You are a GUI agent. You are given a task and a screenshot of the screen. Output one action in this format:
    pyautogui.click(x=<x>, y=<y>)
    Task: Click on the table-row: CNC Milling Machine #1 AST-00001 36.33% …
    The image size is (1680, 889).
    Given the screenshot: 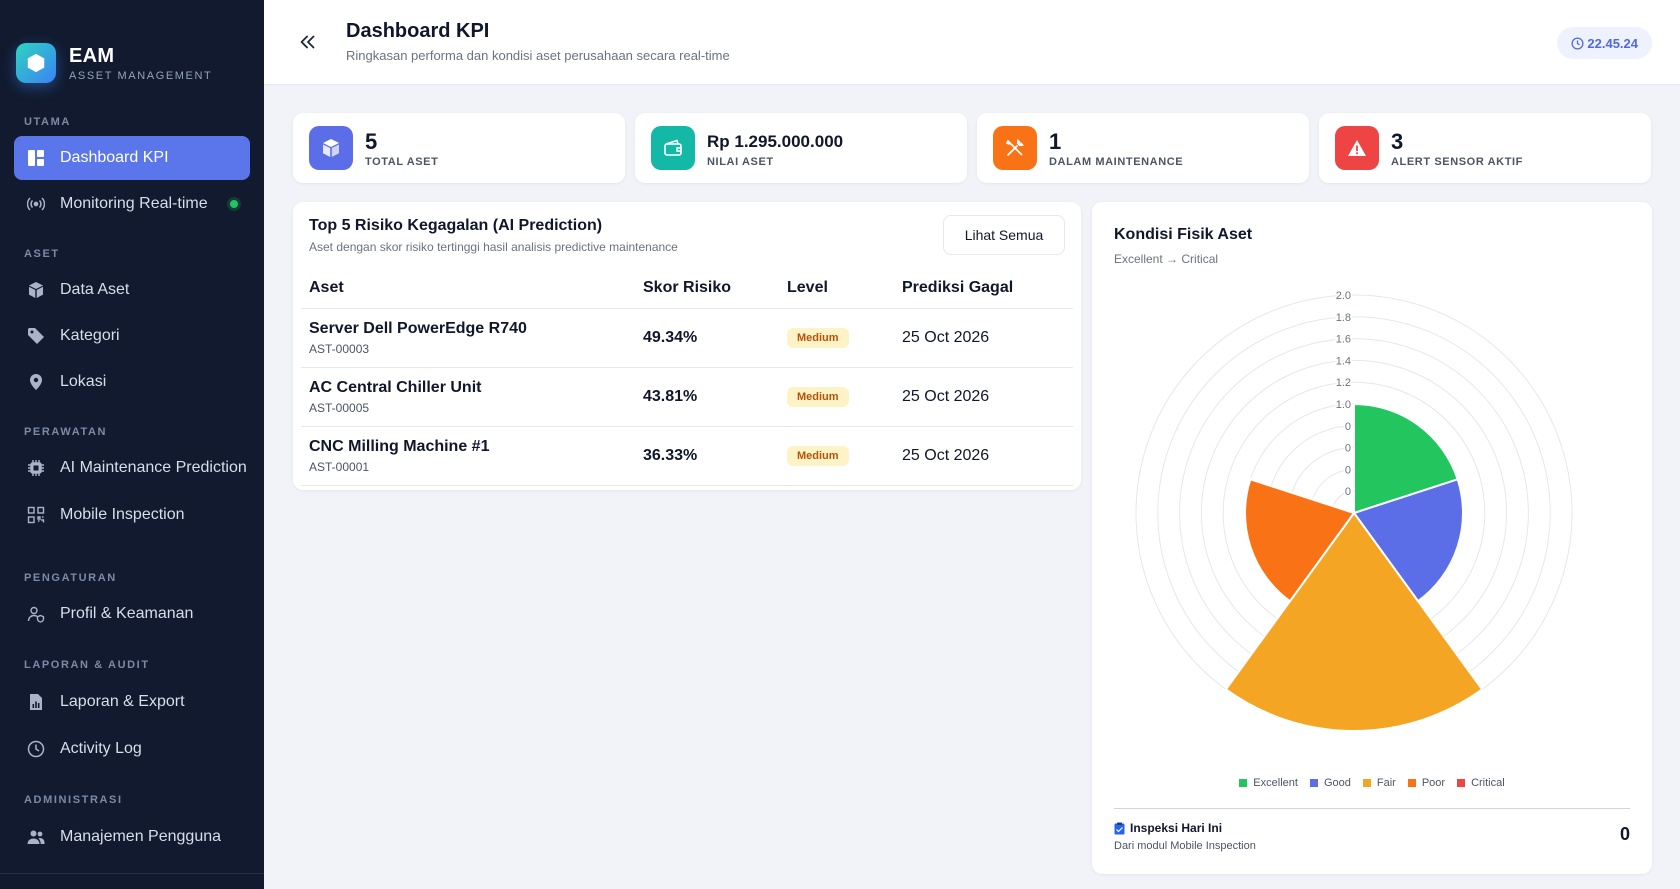 What is the action you would take?
    pyautogui.click(x=687, y=456)
    